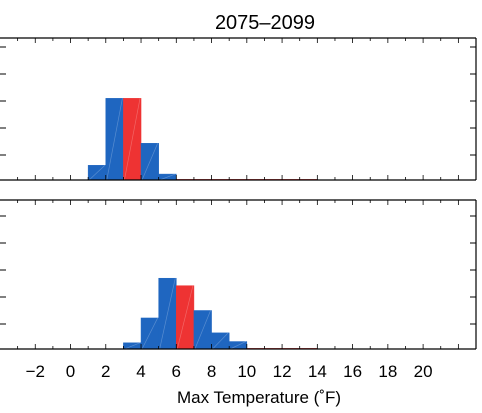  I want to click on x-tick-label: 4, so click(140, 371).